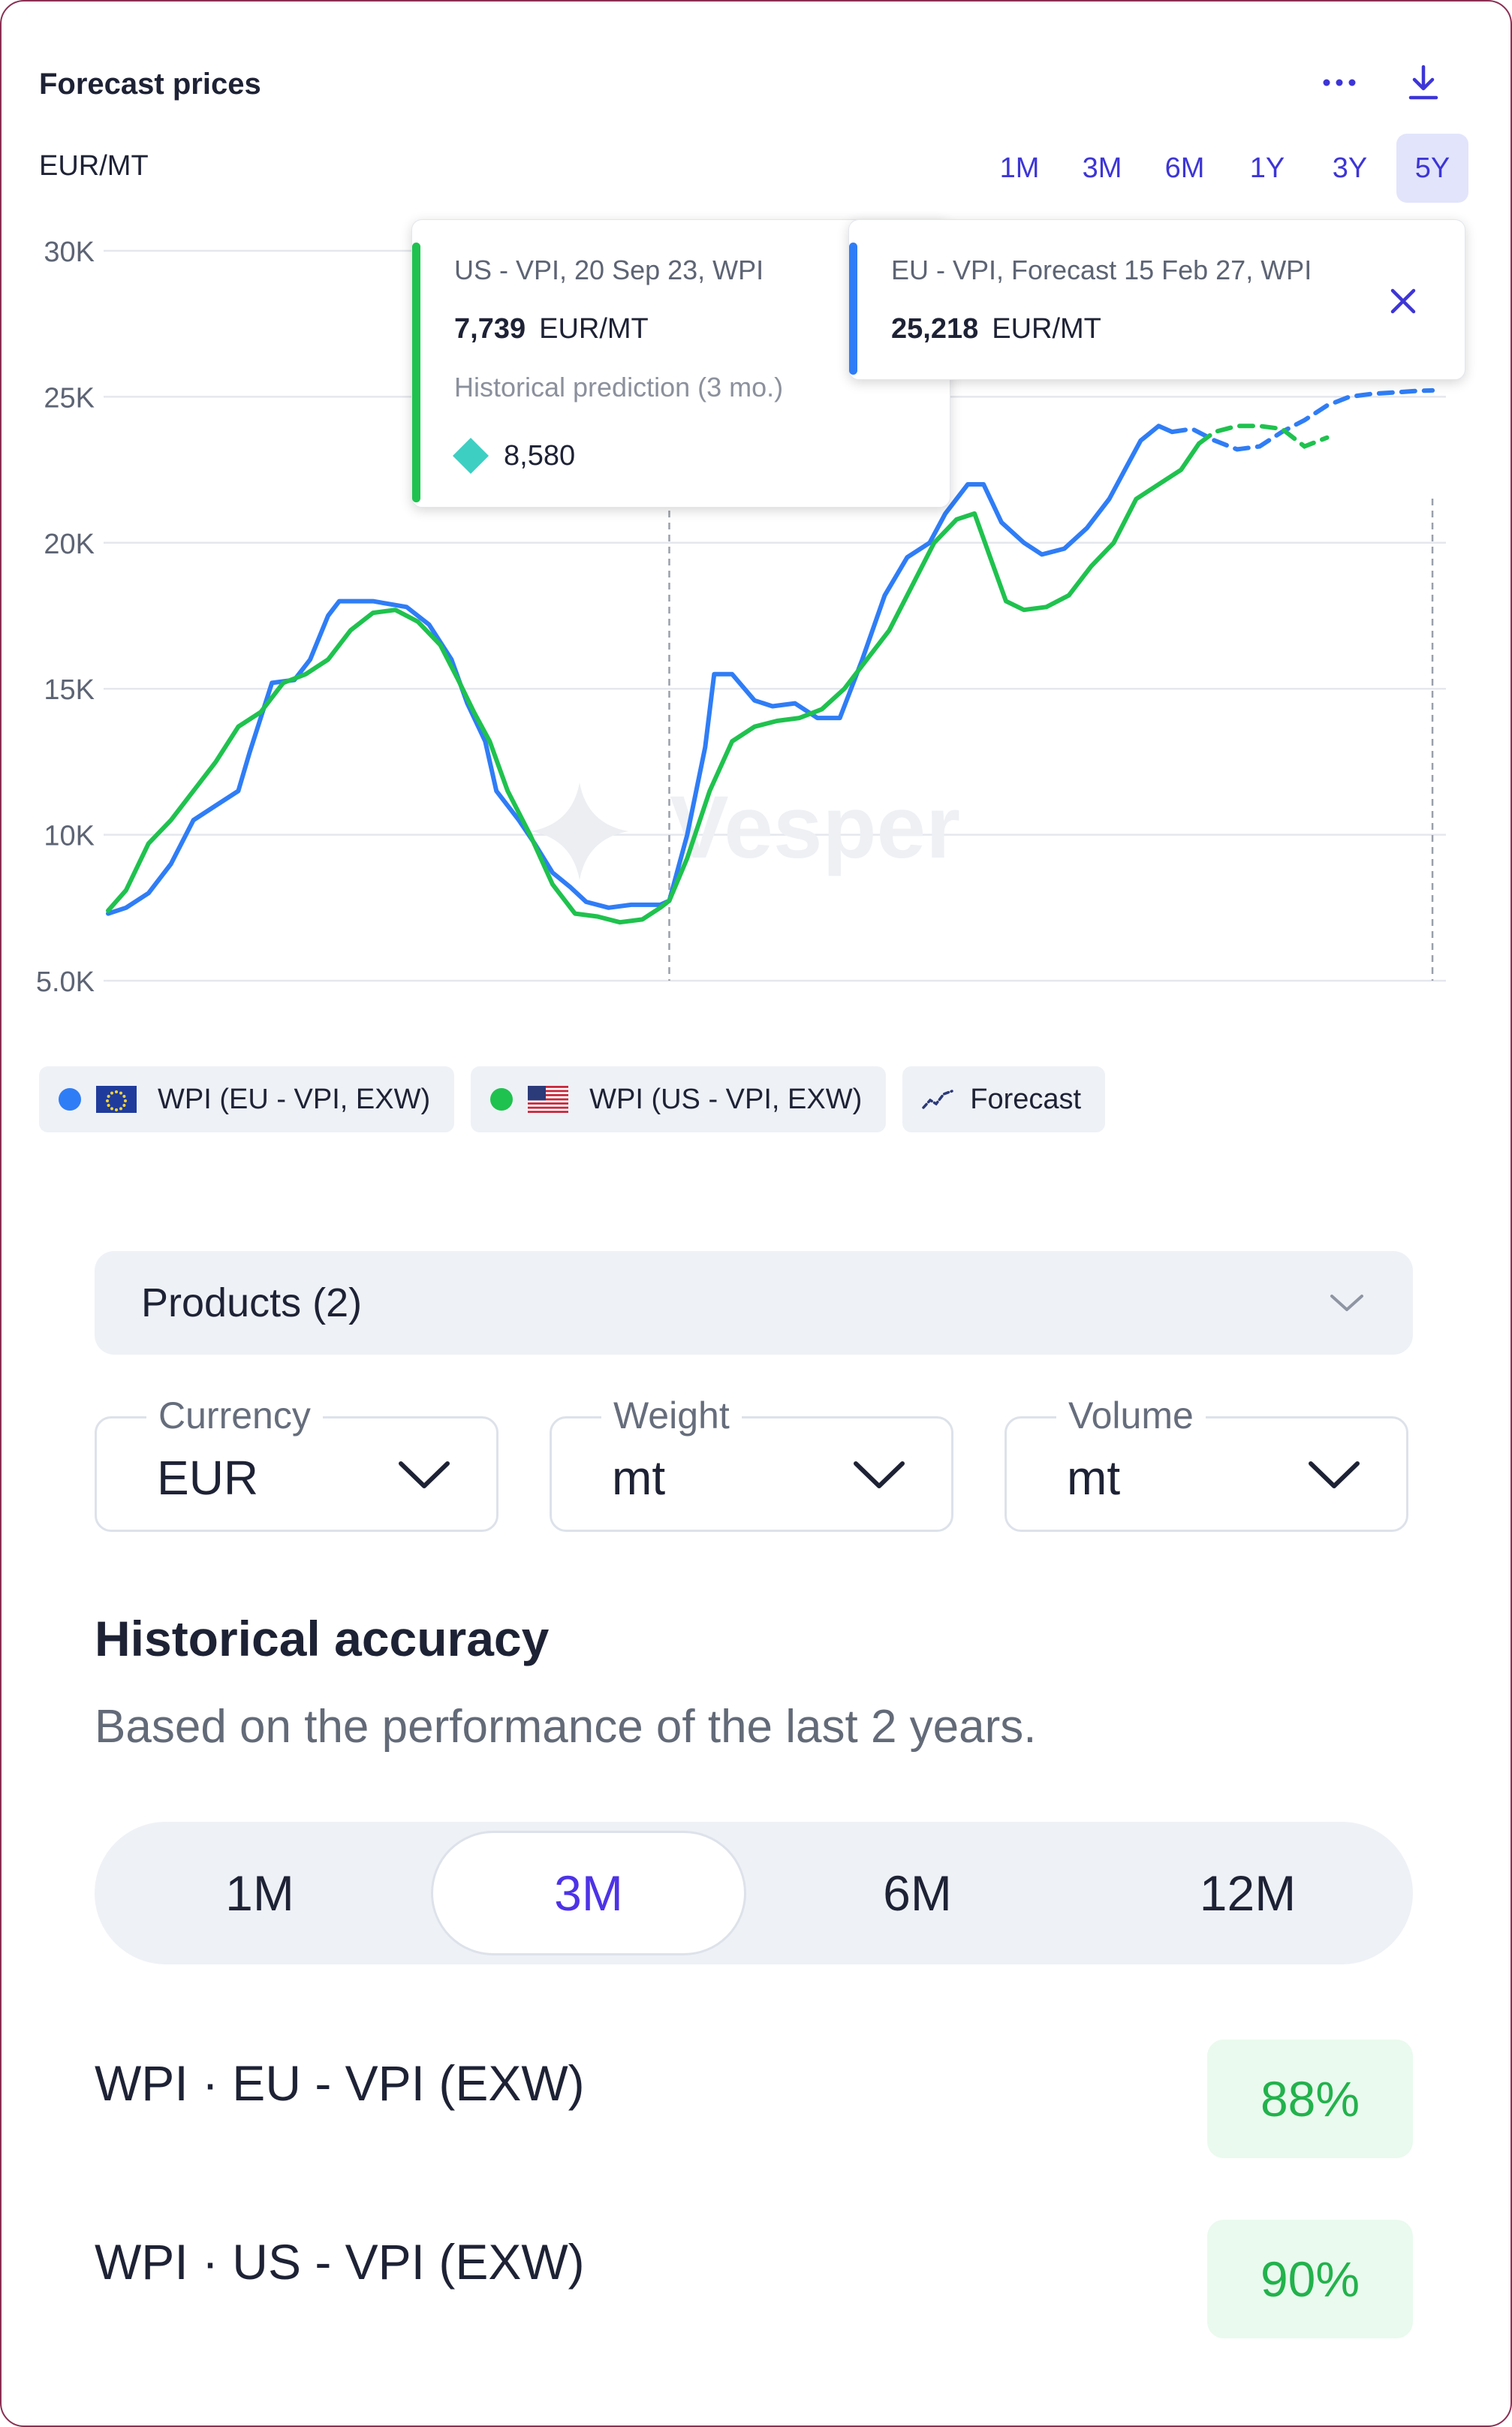 Image resolution: width=1512 pixels, height=2427 pixels. What do you see at coordinates (1102, 168) in the screenshot?
I see `range-3m: 3M` at bounding box center [1102, 168].